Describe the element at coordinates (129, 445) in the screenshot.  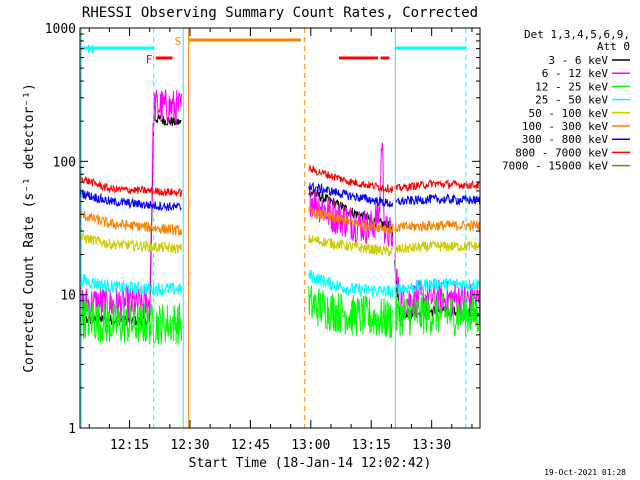
I see `x-tick-label-1: 12:15` at that location.